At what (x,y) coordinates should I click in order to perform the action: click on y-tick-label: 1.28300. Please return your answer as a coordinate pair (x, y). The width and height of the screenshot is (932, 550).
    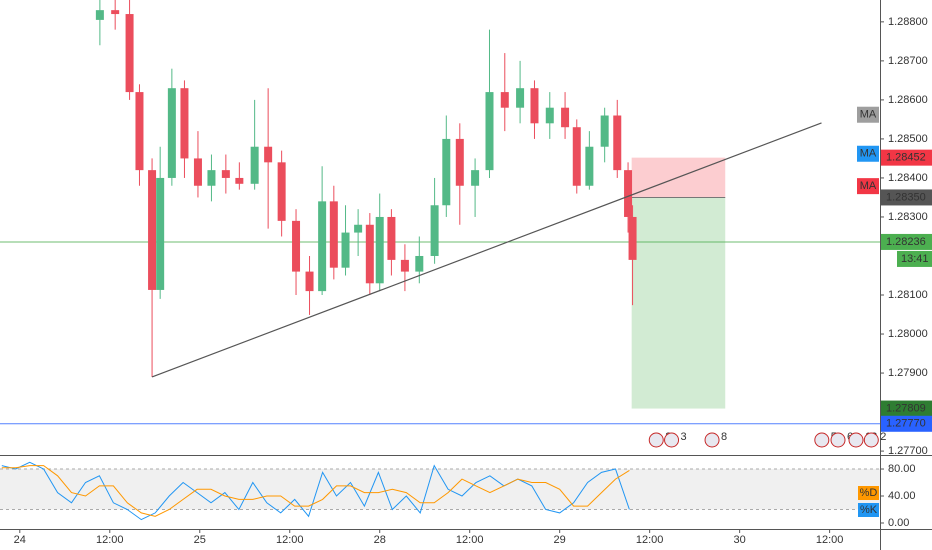
    Looking at the image, I should click on (908, 217).